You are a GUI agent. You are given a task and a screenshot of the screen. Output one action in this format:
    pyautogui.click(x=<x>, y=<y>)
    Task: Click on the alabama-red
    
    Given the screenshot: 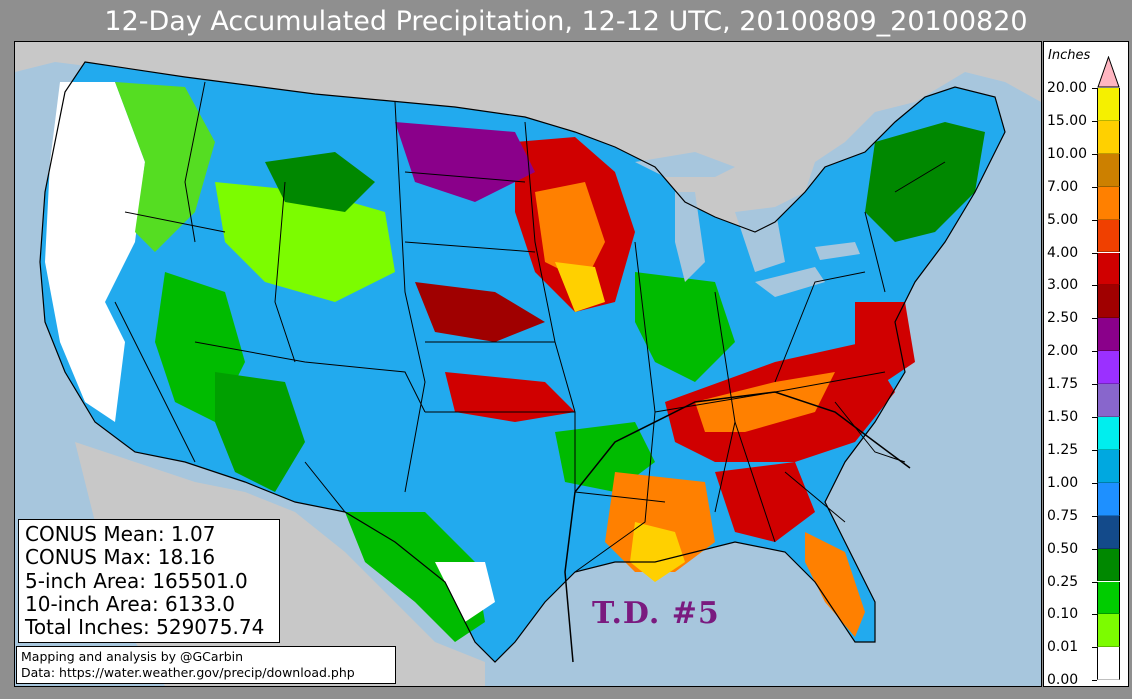 What is the action you would take?
    pyautogui.click(x=765, y=502)
    